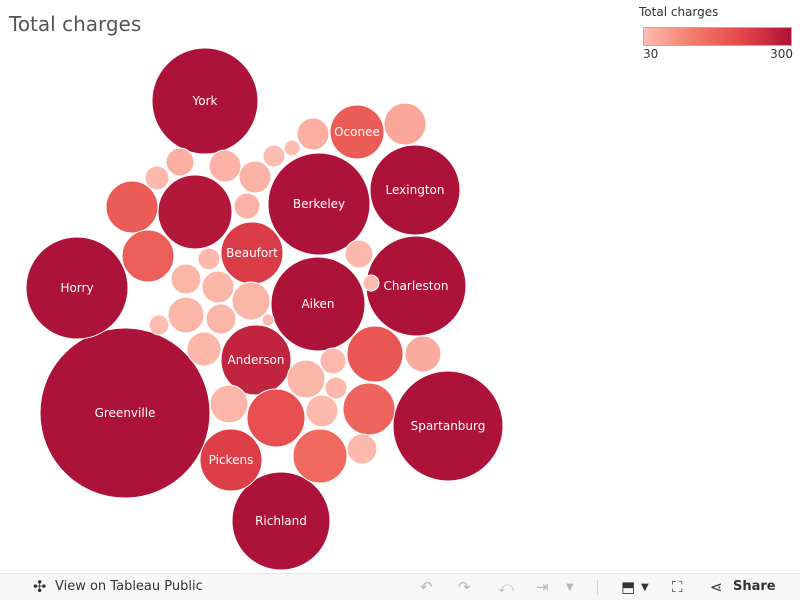 This screenshot has height=600, width=800. I want to click on share-button: Share, so click(754, 586).